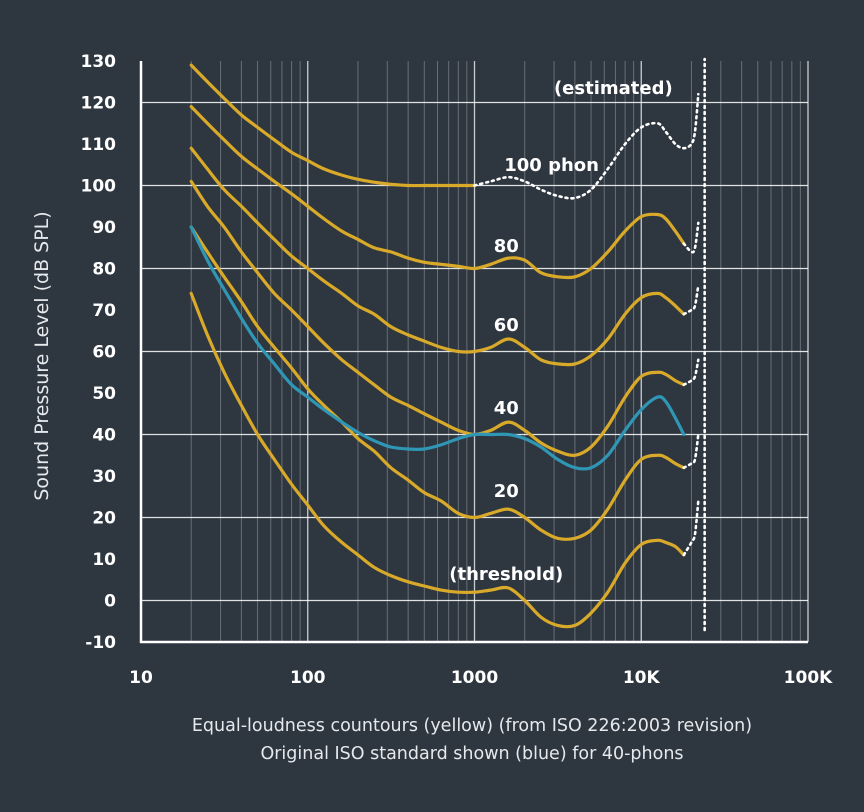  I want to click on y-tick-label: 80, so click(104, 270).